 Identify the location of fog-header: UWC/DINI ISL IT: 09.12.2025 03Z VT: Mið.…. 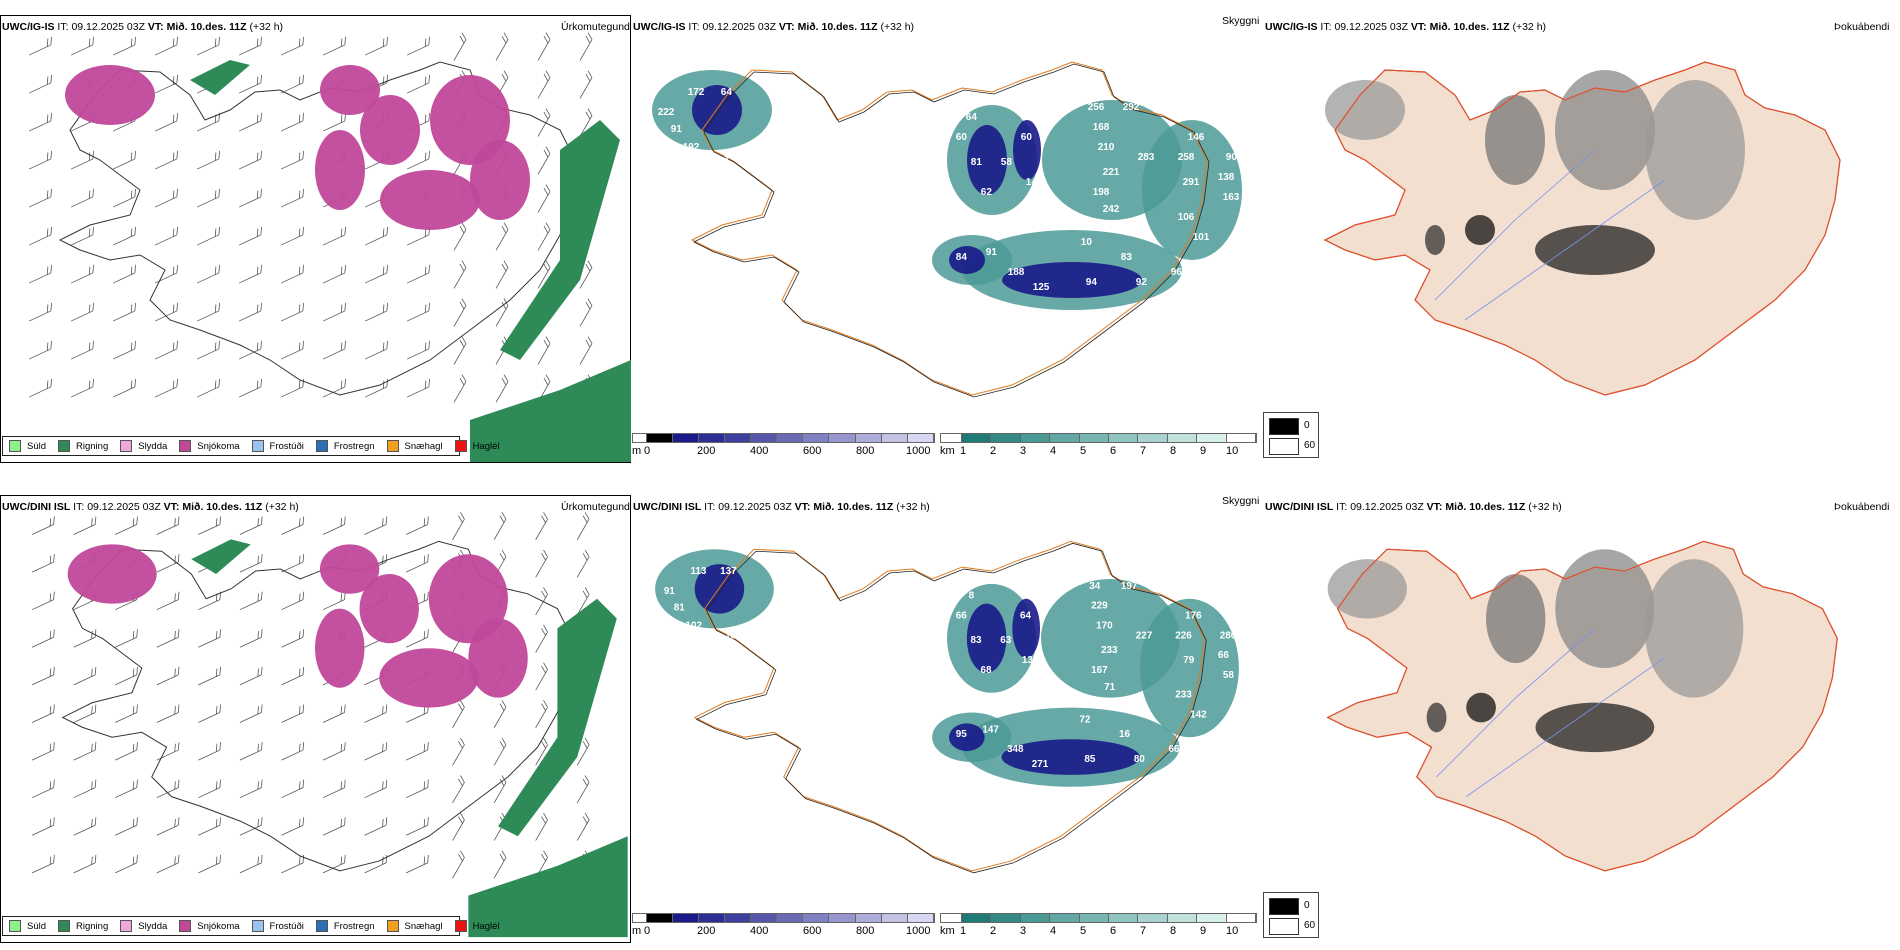
(1413, 507).